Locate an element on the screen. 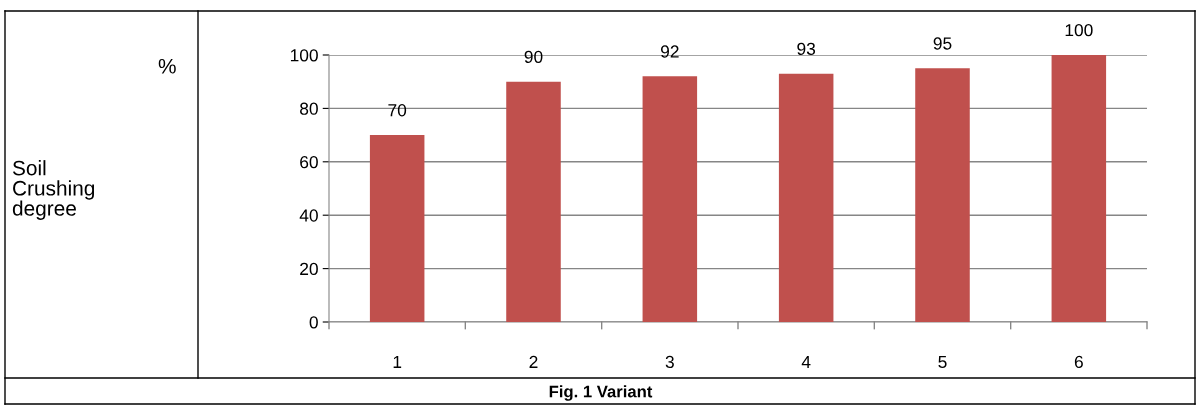  data-label: 93 is located at coordinates (806, 48).